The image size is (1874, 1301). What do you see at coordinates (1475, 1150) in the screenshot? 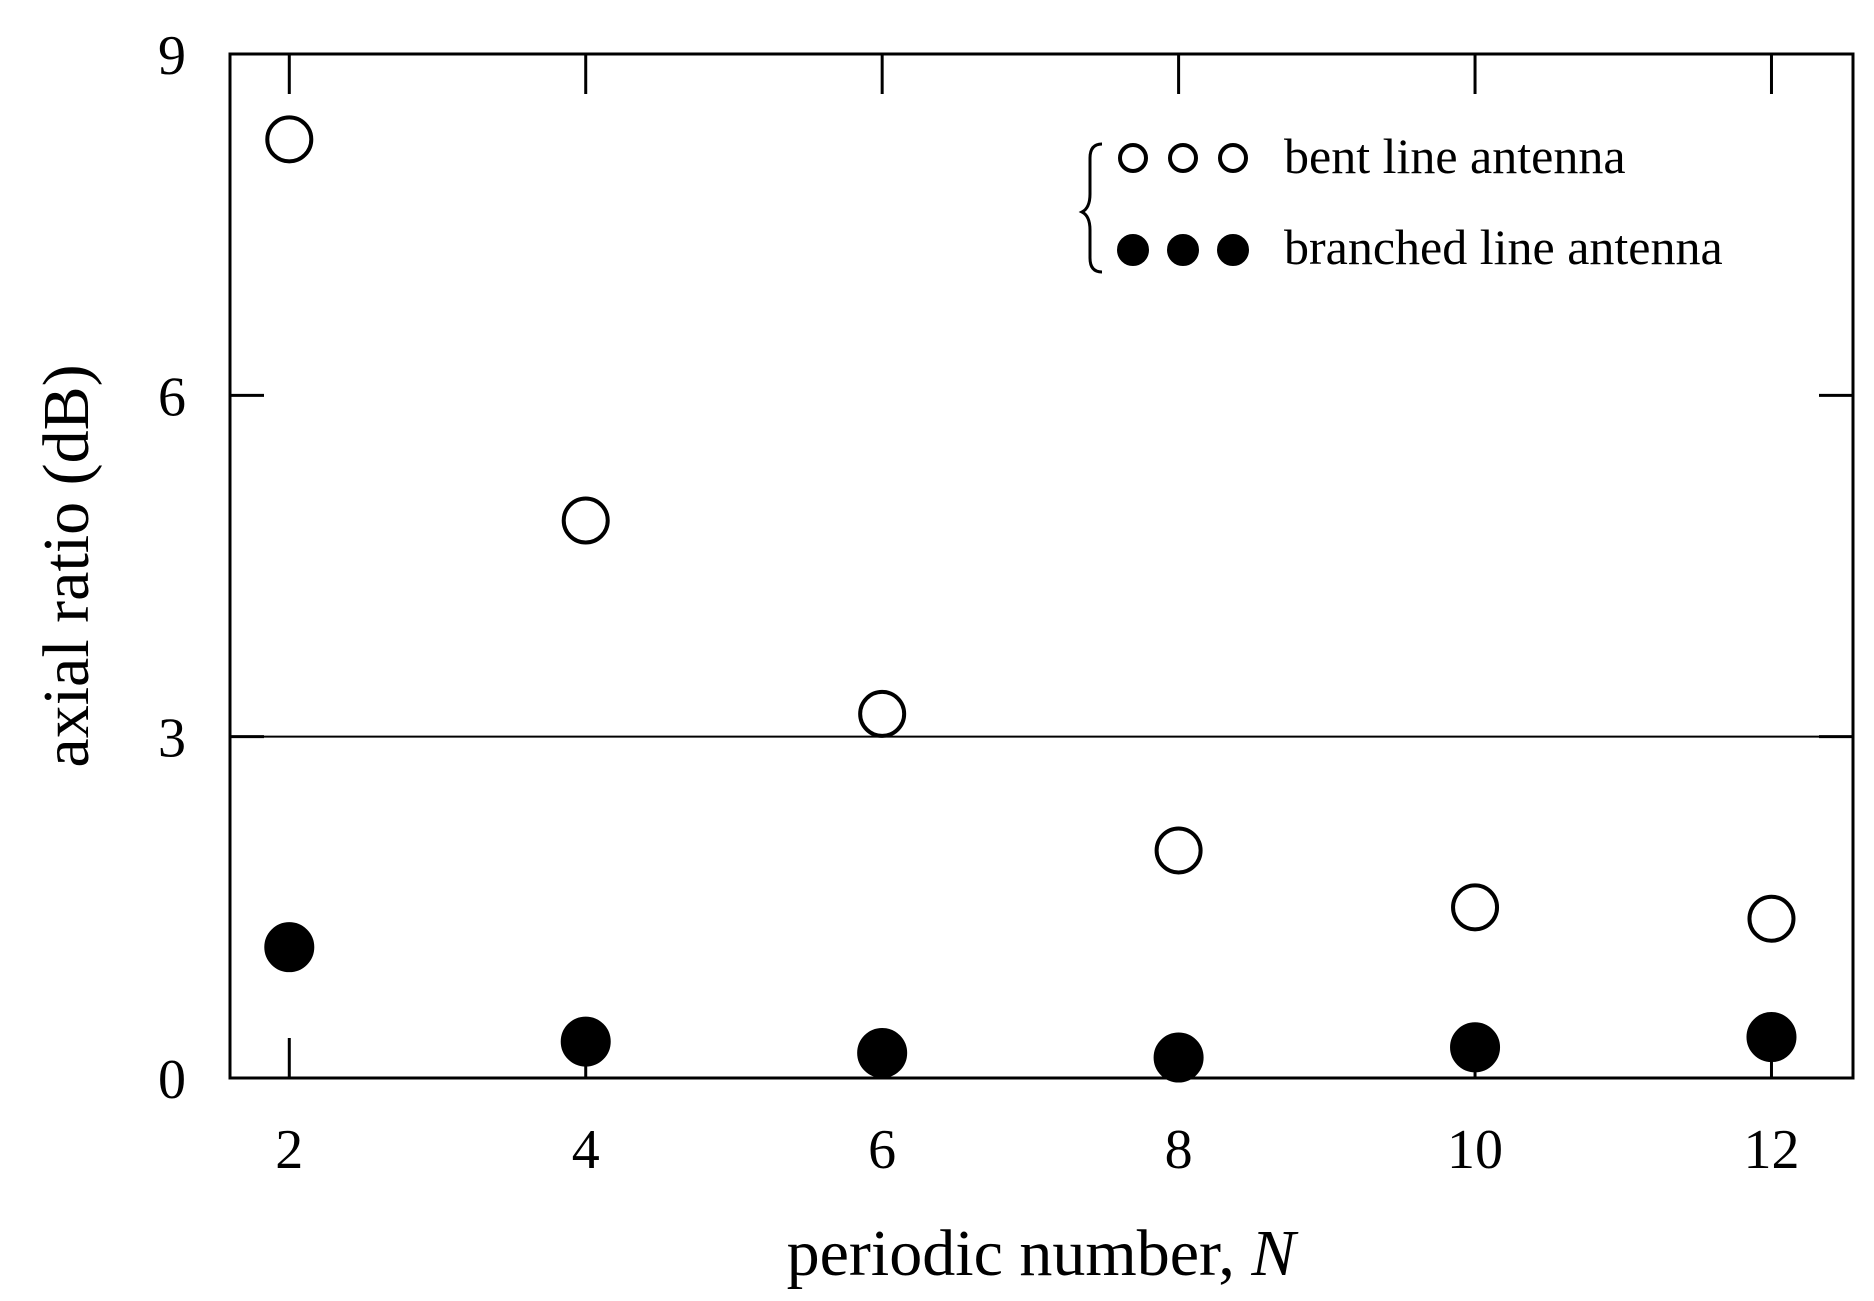
I see `x-tick-label: 10` at bounding box center [1475, 1150].